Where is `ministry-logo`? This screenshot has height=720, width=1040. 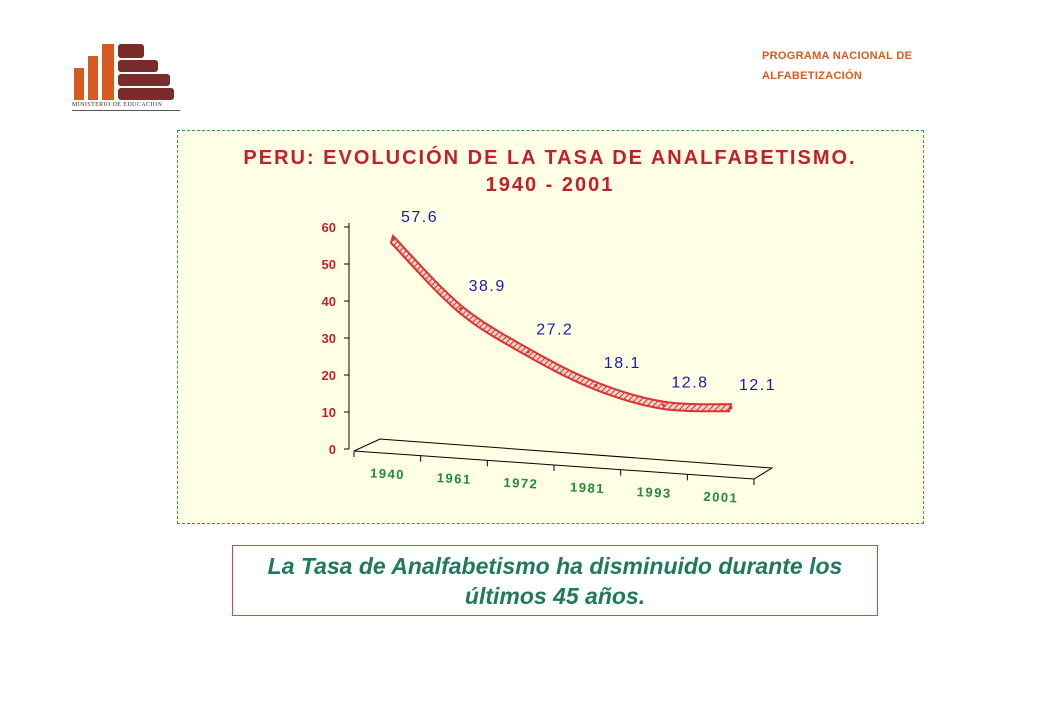 ministry-logo is located at coordinates (124, 72).